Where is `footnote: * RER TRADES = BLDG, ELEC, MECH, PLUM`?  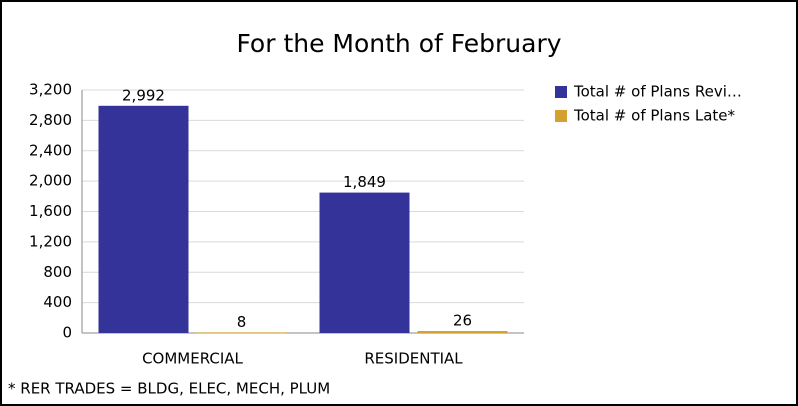
footnote: * RER TRADES = BLDG, ELEC, MECH, PLUM is located at coordinates (169, 389).